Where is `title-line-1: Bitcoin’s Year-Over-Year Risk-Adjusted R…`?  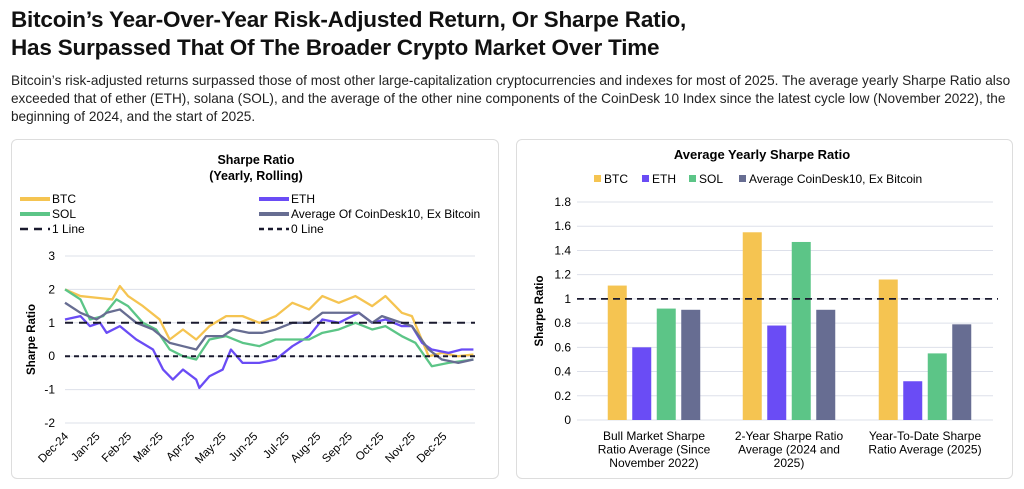
title-line-1: Bitcoin’s Year-Over-Year Risk-Adjusted R… is located at coordinates (349, 19).